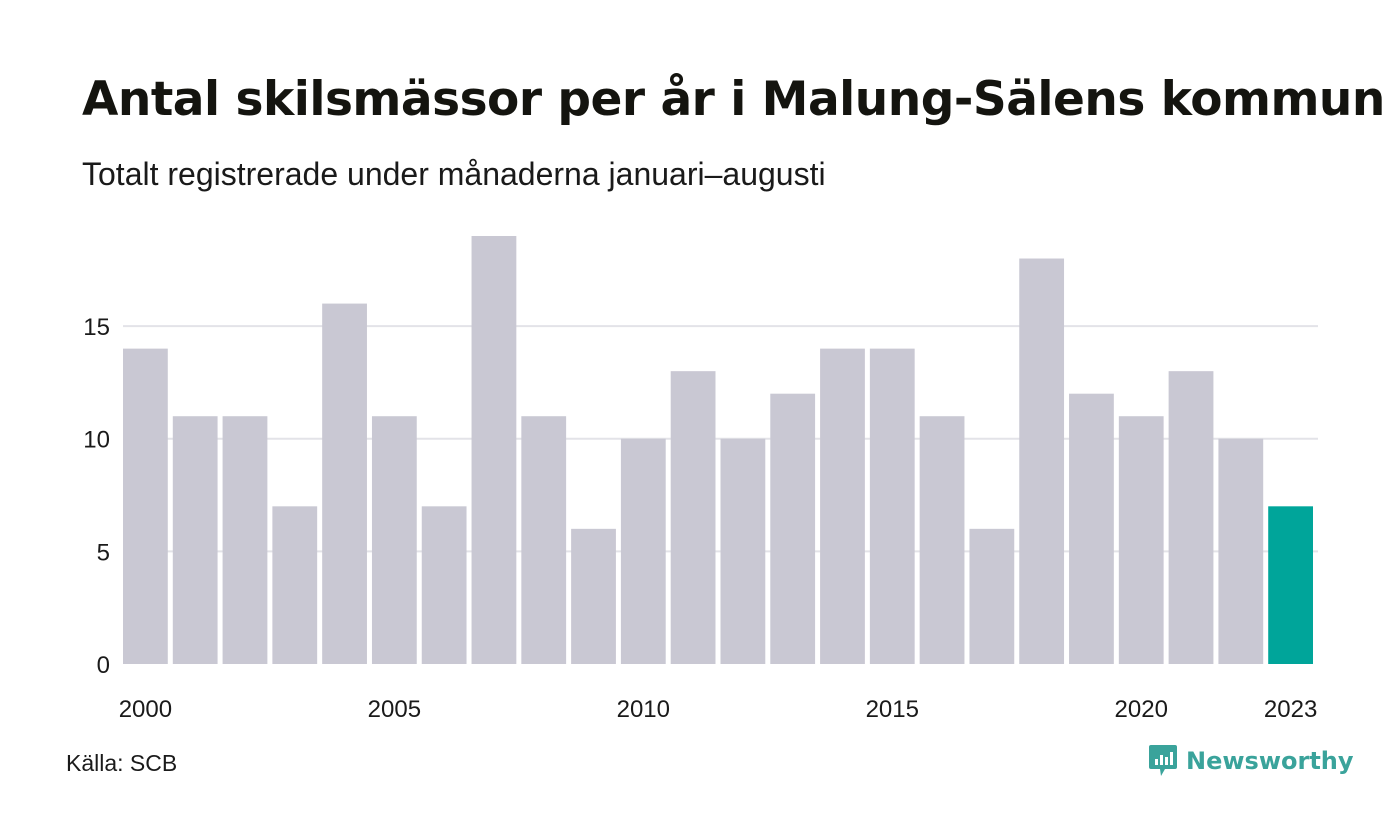 The height and width of the screenshot is (840, 1400). What do you see at coordinates (1091, 528) in the screenshot?
I see `bar-2019` at bounding box center [1091, 528].